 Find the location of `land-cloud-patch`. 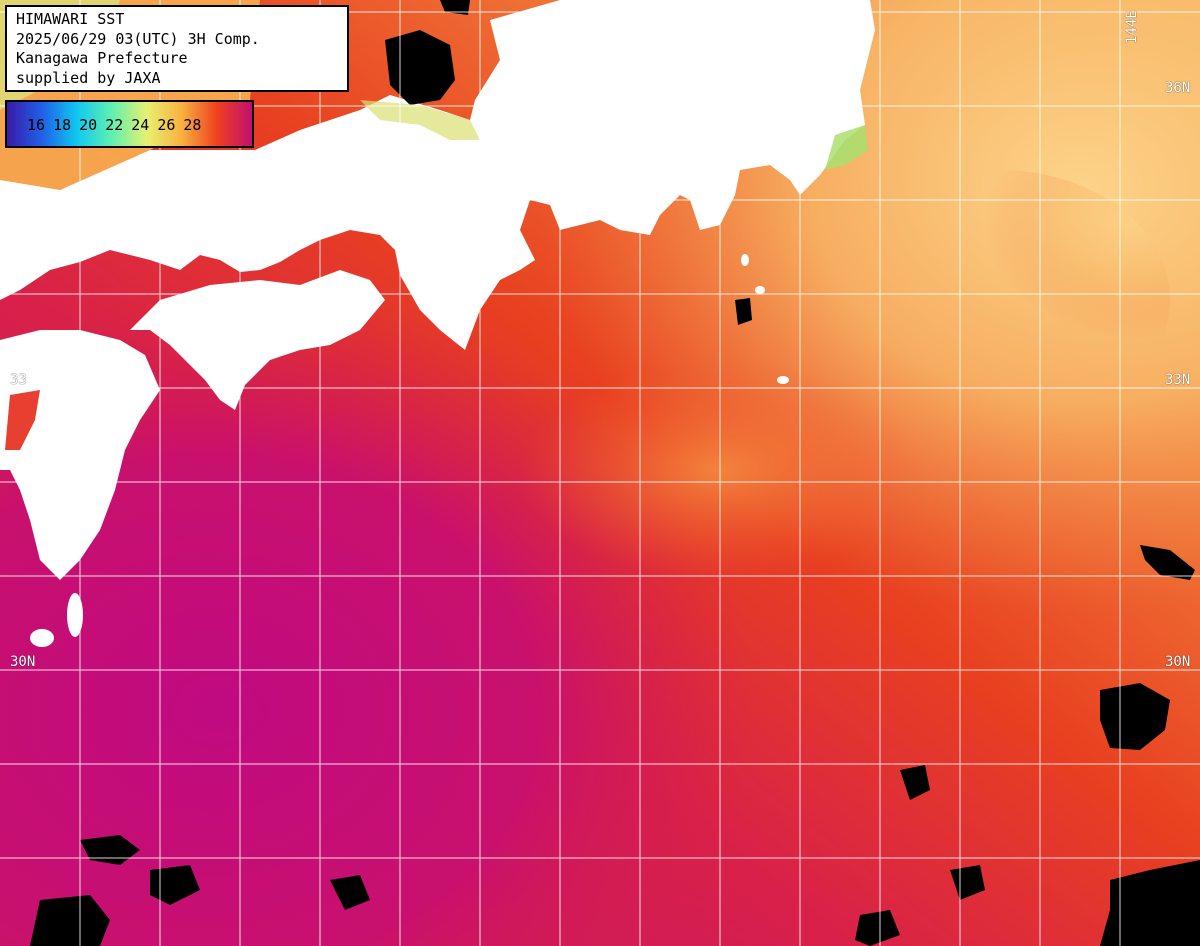

land-cloud-patch is located at coordinates (420, 67).